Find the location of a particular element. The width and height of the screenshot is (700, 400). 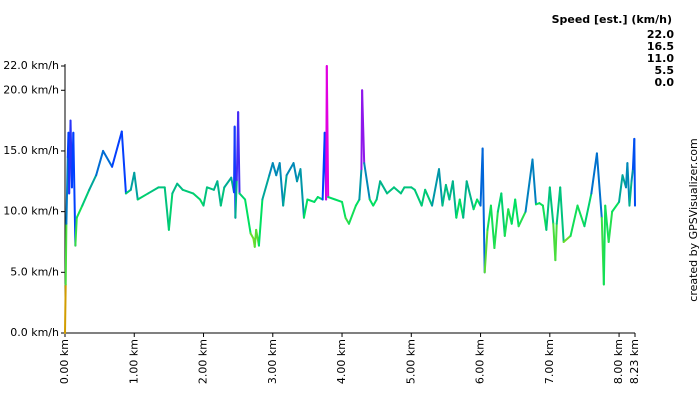

y-tick-label: 15.0 km/h is located at coordinates (31, 150).